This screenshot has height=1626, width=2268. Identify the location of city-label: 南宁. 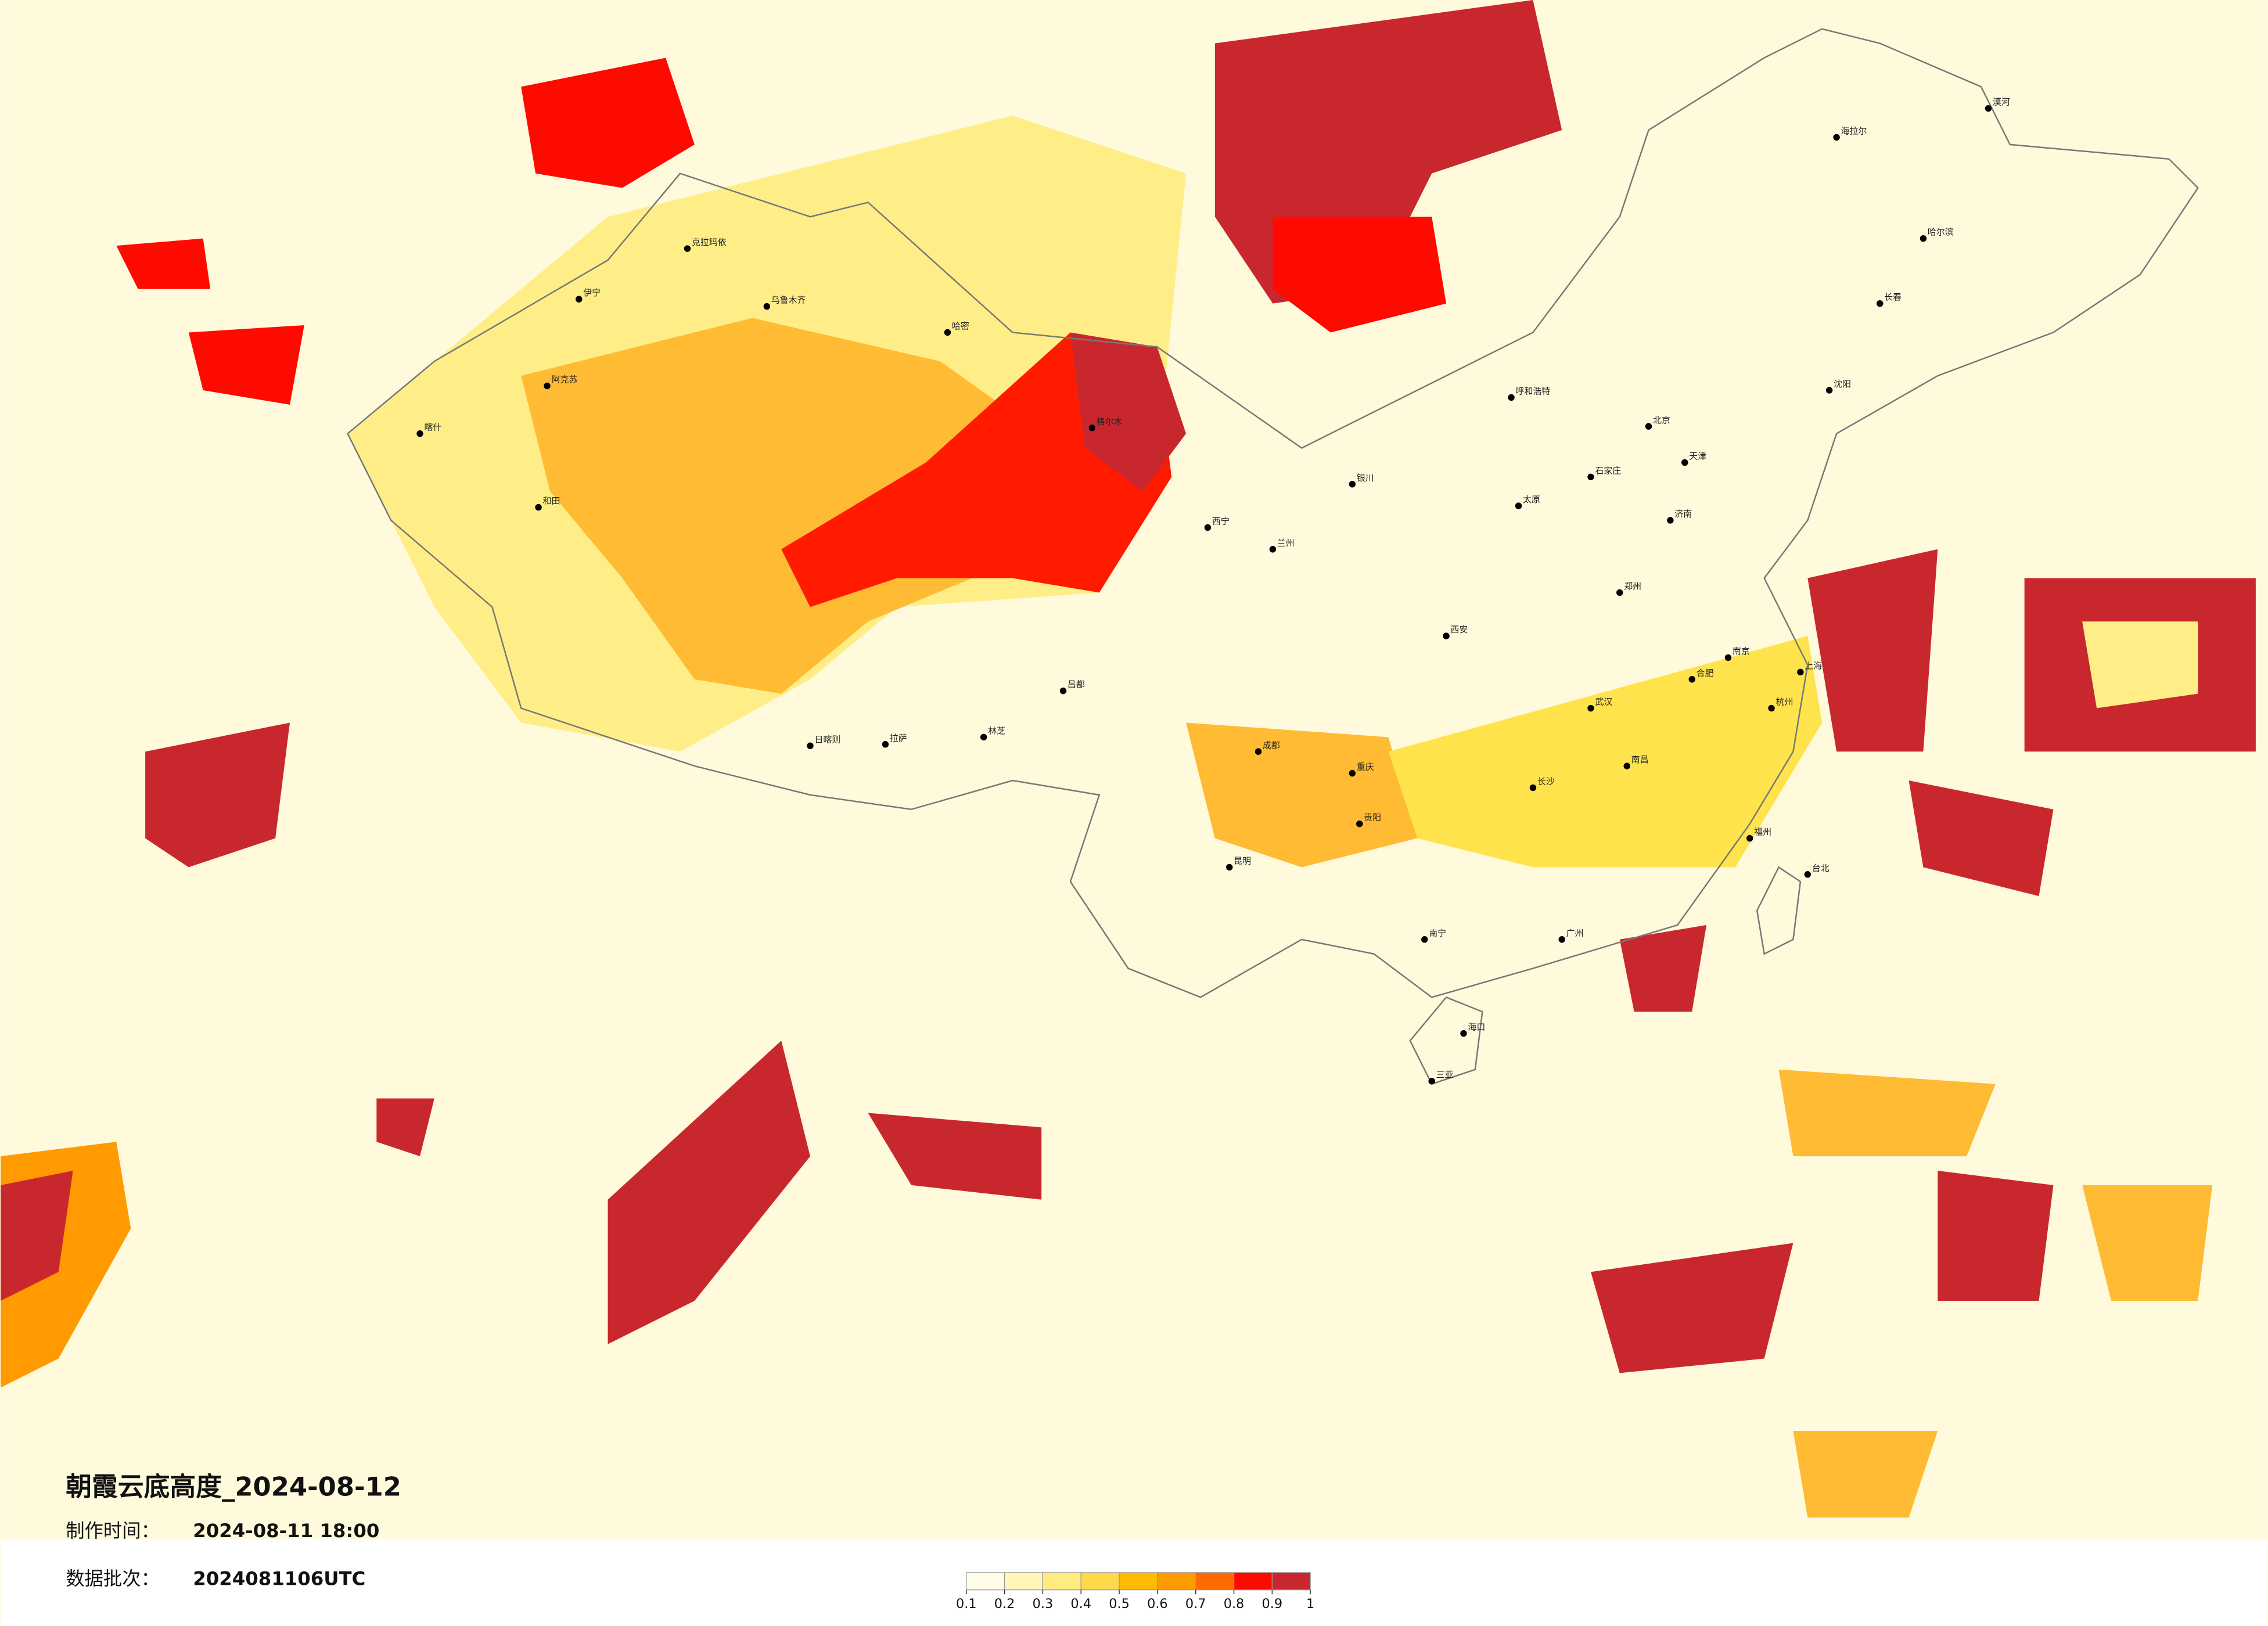
(1437, 933).